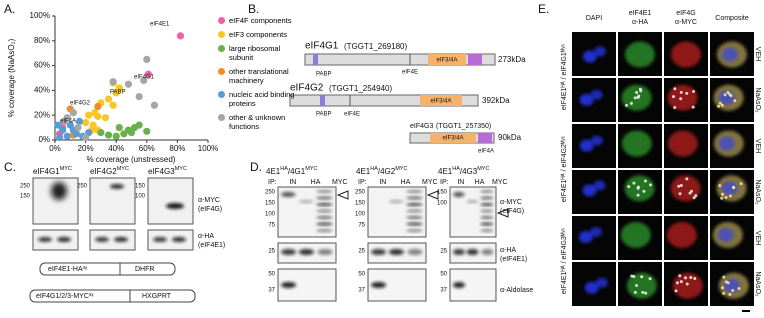  I want to click on column-header: α-HA, so click(640, 22).